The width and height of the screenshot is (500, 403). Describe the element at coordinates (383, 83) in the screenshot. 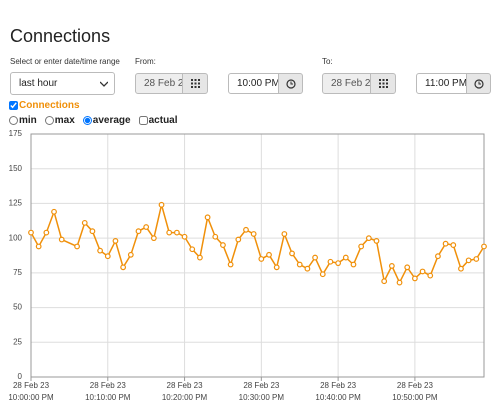

I see `to-date-button` at that location.